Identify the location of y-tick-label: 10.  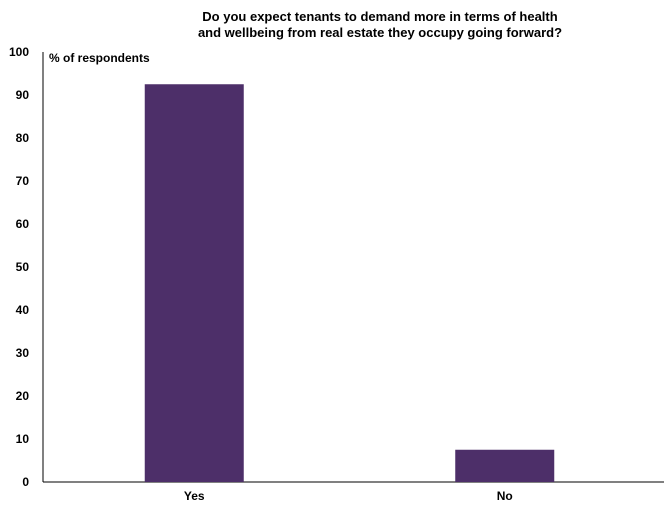
(23, 439).